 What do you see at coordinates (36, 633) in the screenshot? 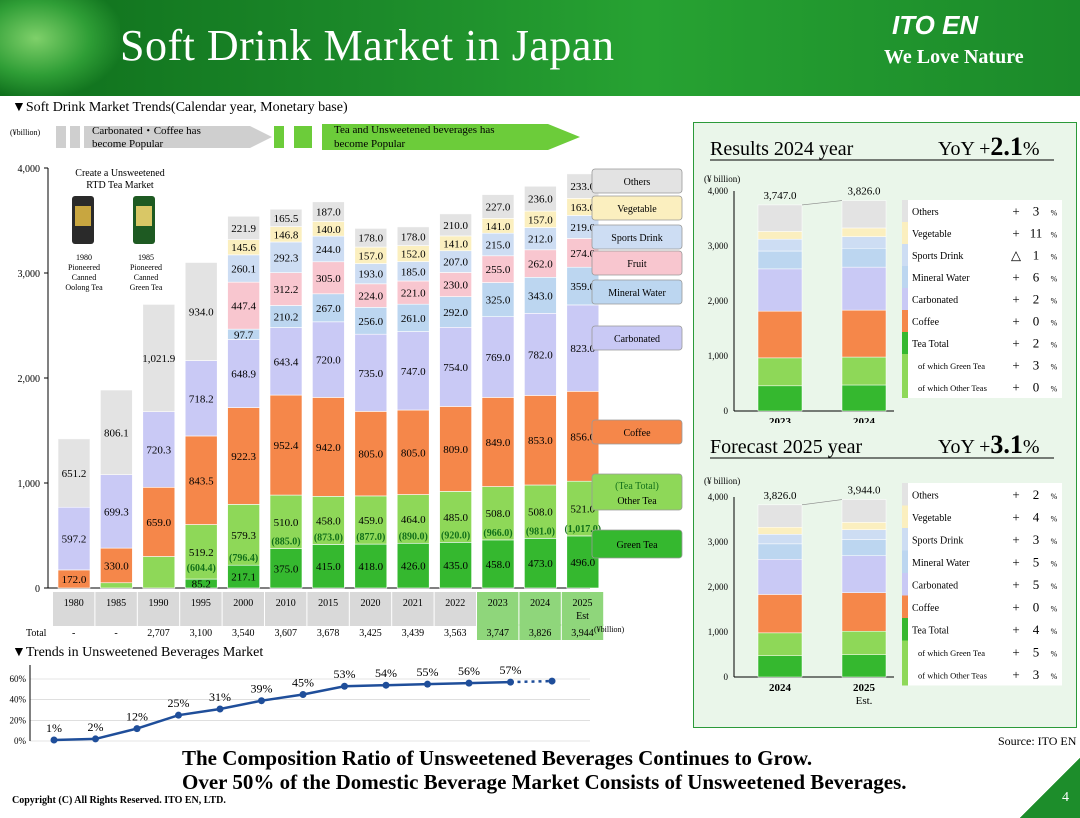
I see `totals-label: Total` at bounding box center [36, 633].